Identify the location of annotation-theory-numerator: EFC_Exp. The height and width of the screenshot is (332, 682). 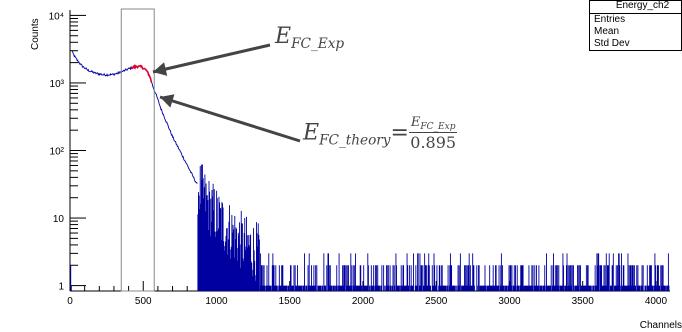
(433, 124).